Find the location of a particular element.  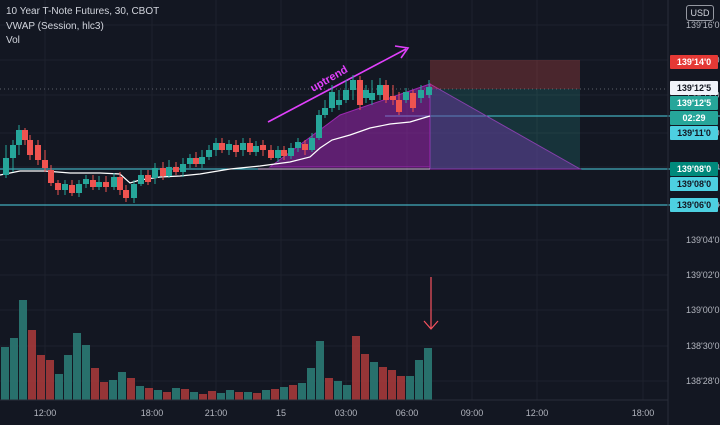

time-tick-label: 15 is located at coordinates (281, 413).